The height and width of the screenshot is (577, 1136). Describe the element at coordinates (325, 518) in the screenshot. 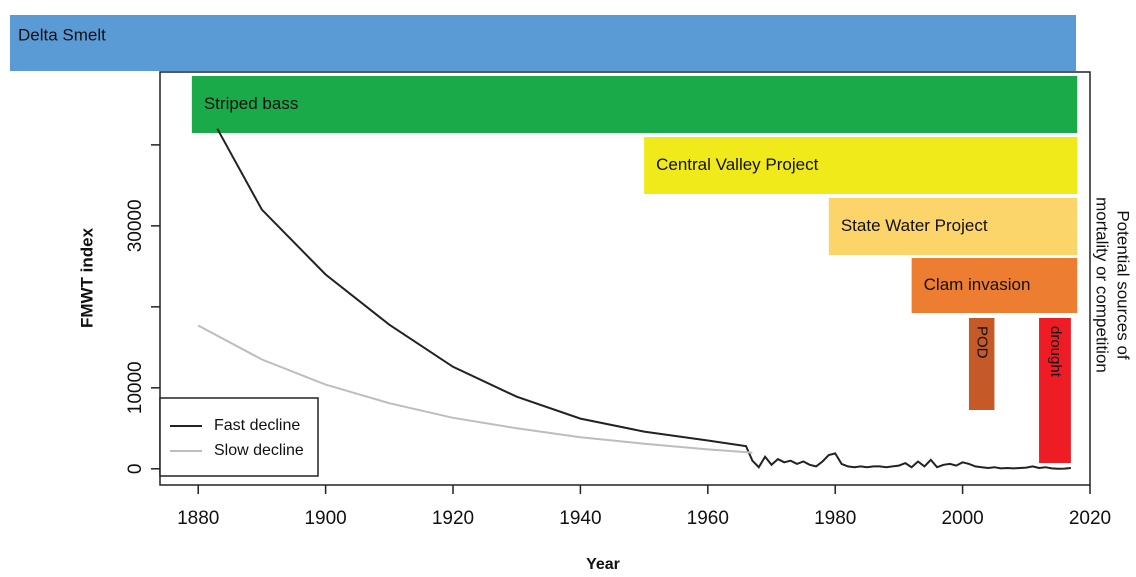

I see `x-tick-label: 1900` at that location.